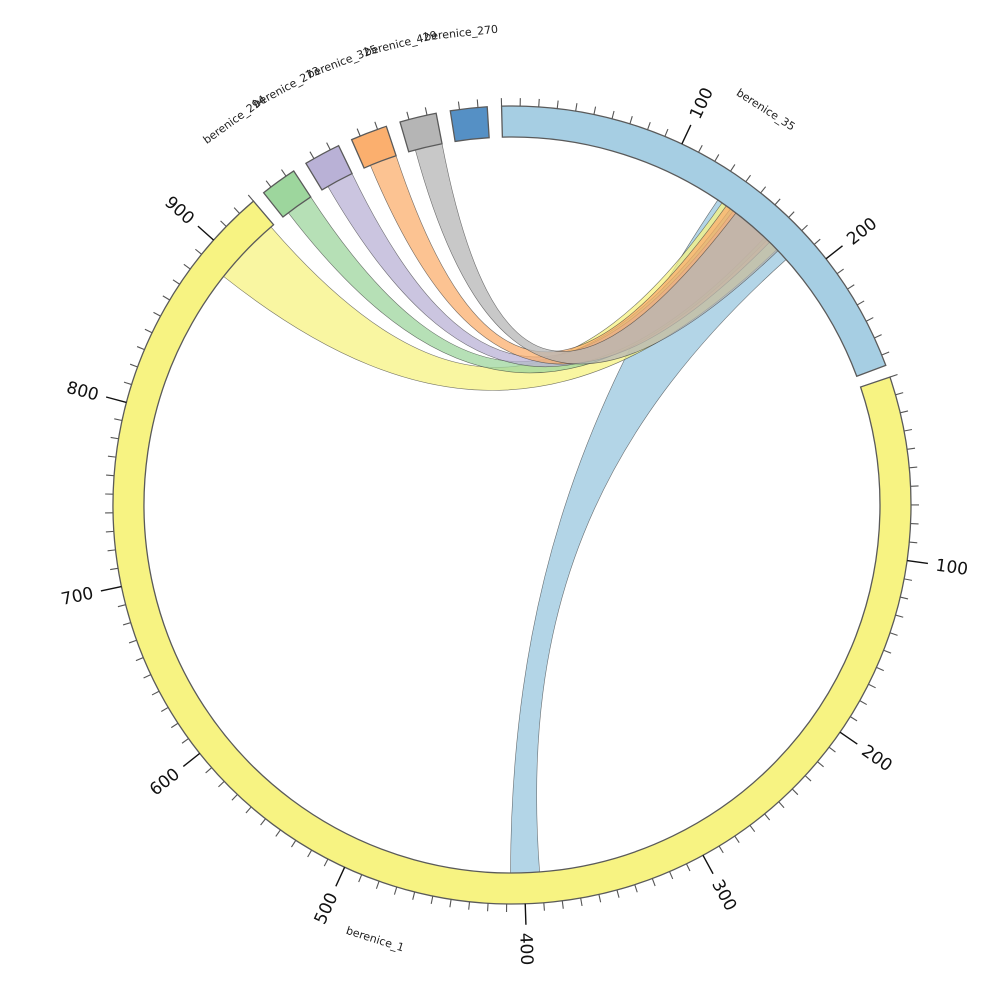 The height and width of the screenshot is (1000, 1000). I want to click on tick-label-berenice_1-600: 600, so click(165, 782).